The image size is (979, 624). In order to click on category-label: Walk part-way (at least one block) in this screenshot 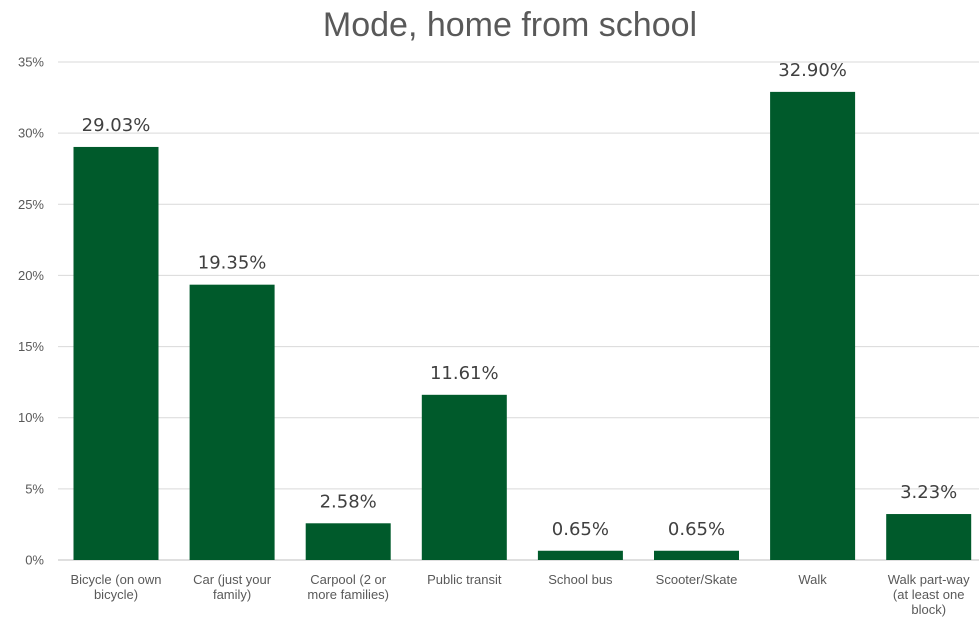, I will do `click(929, 594)`.